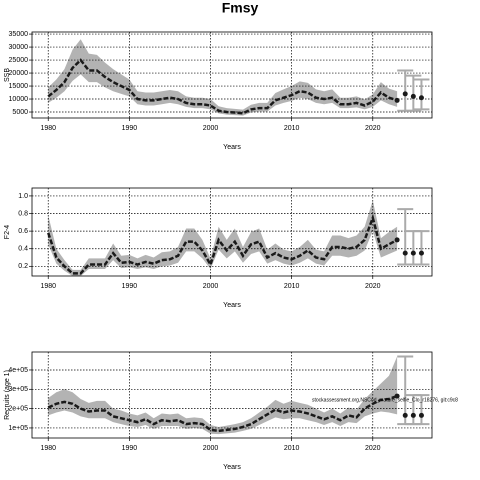 Image resolution: width=480 pixels, height=480 pixels. Describe the element at coordinates (7, 232) in the screenshot. I see `y-axis-label: F2-4` at that location.